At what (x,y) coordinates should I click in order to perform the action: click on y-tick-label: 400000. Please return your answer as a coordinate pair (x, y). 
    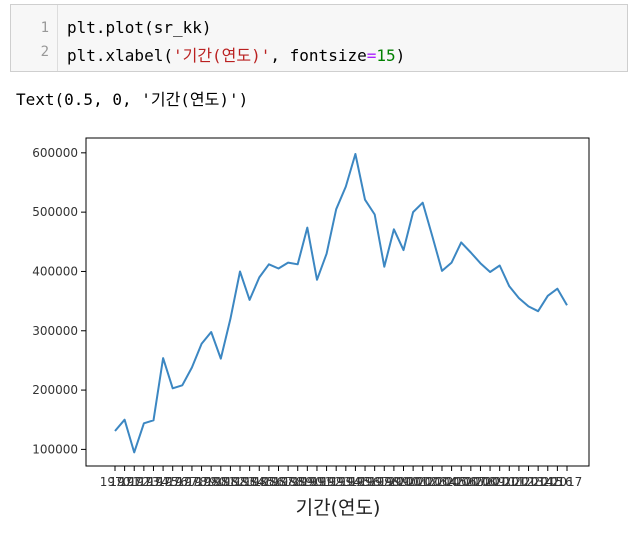
    Looking at the image, I should click on (55, 271).